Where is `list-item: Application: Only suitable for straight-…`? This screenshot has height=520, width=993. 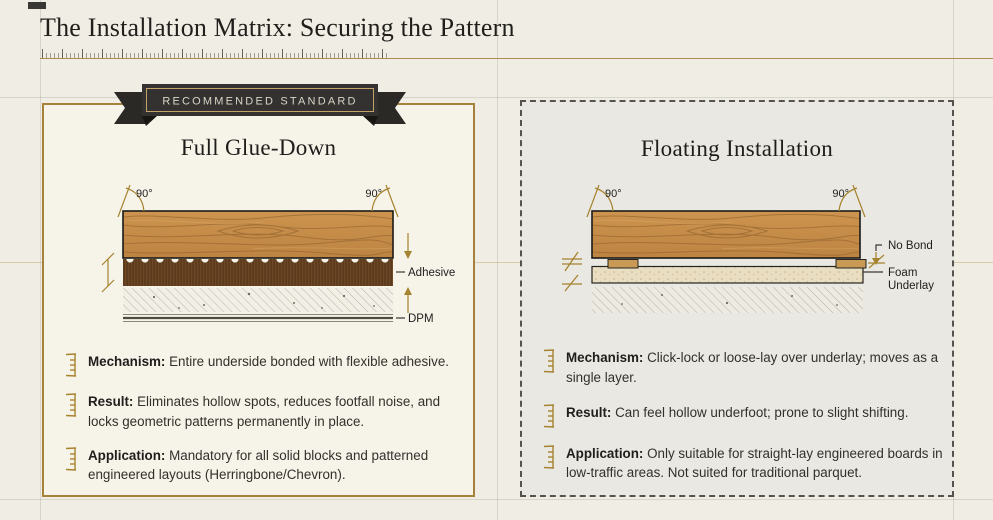 list-item: Application: Only suitable for straight-… is located at coordinates (744, 464).